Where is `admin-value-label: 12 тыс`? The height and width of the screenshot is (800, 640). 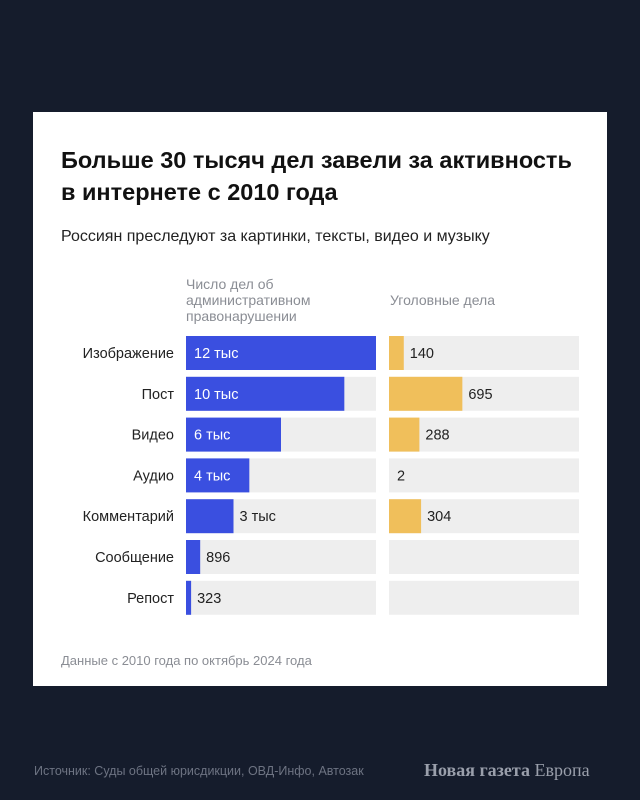 admin-value-label: 12 тыс is located at coordinates (216, 354).